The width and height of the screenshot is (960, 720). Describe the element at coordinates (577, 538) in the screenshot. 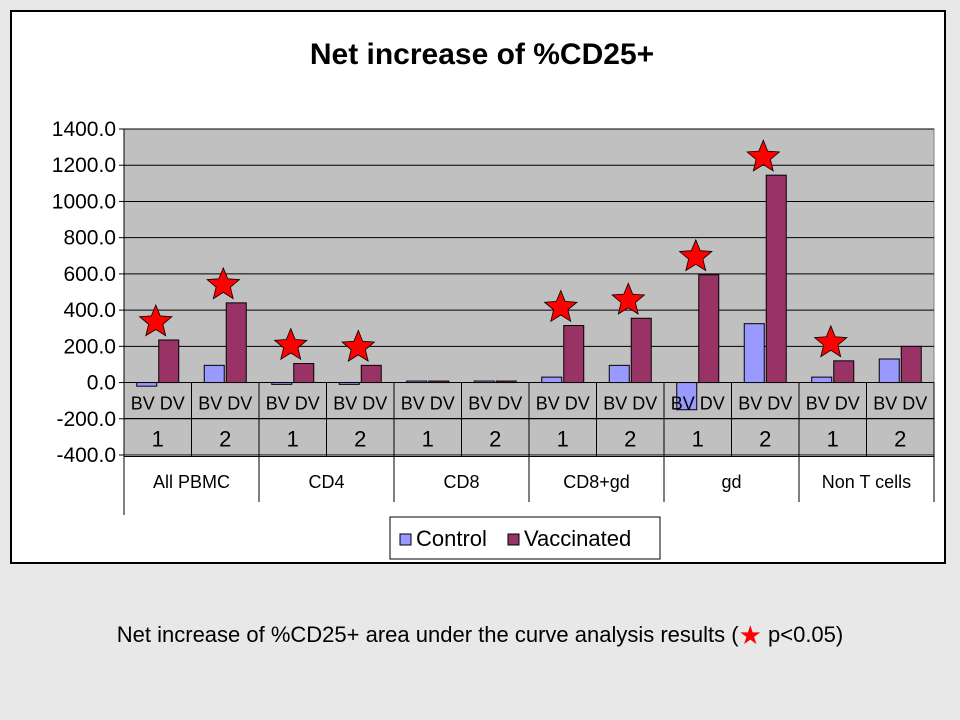

I see `legend-label: Vaccinated` at that location.